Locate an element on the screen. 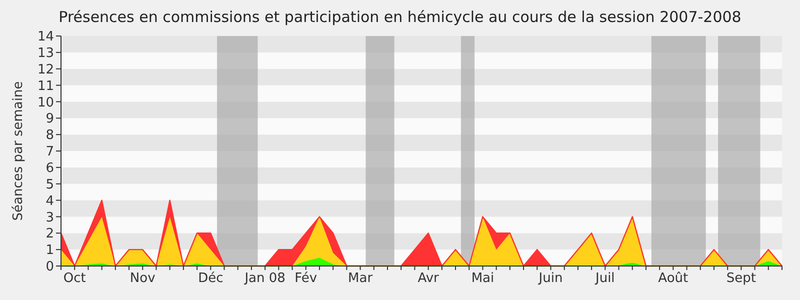  x-tick-label: Mar is located at coordinates (361, 278).